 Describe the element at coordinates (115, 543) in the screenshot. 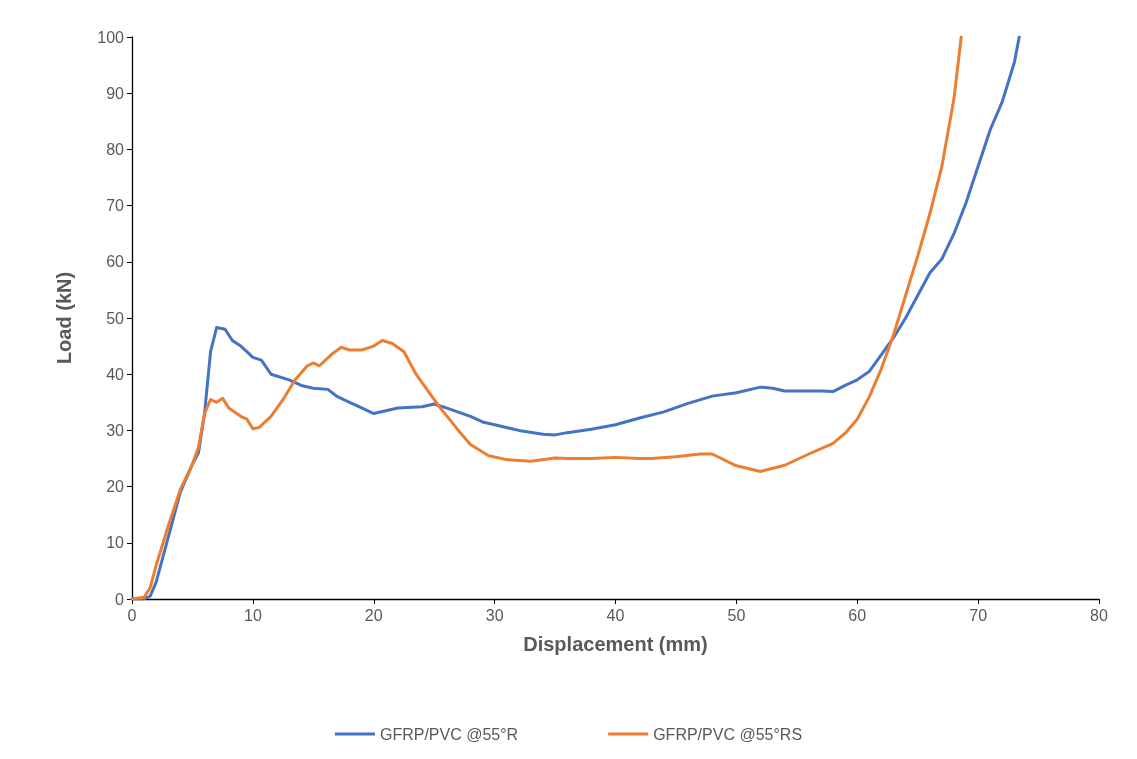

I see `y-tick-label: 10` at that location.